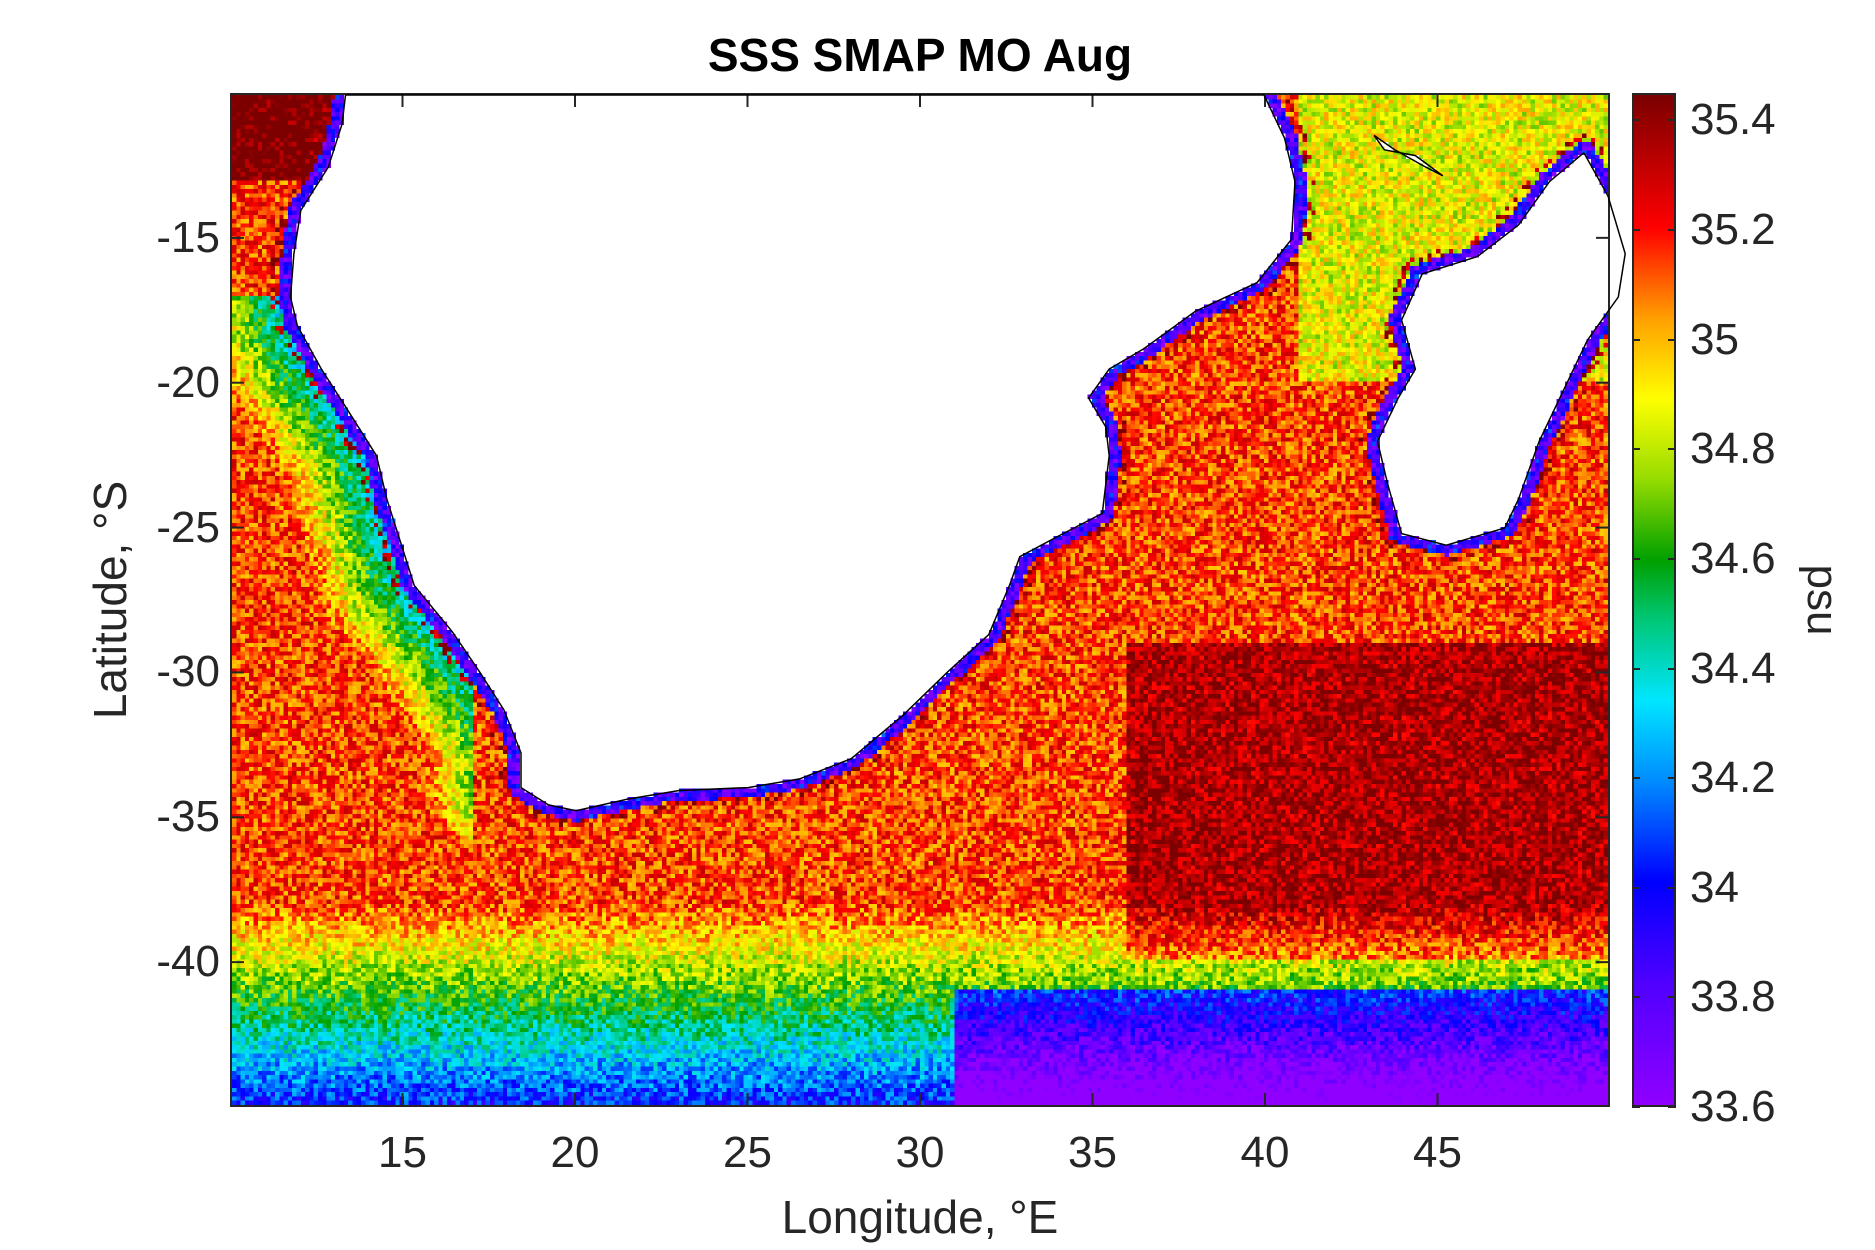 This screenshot has width=1875, height=1250. What do you see at coordinates (1733, 449) in the screenshot?
I see `colorbar-tick-label: 34.8` at bounding box center [1733, 449].